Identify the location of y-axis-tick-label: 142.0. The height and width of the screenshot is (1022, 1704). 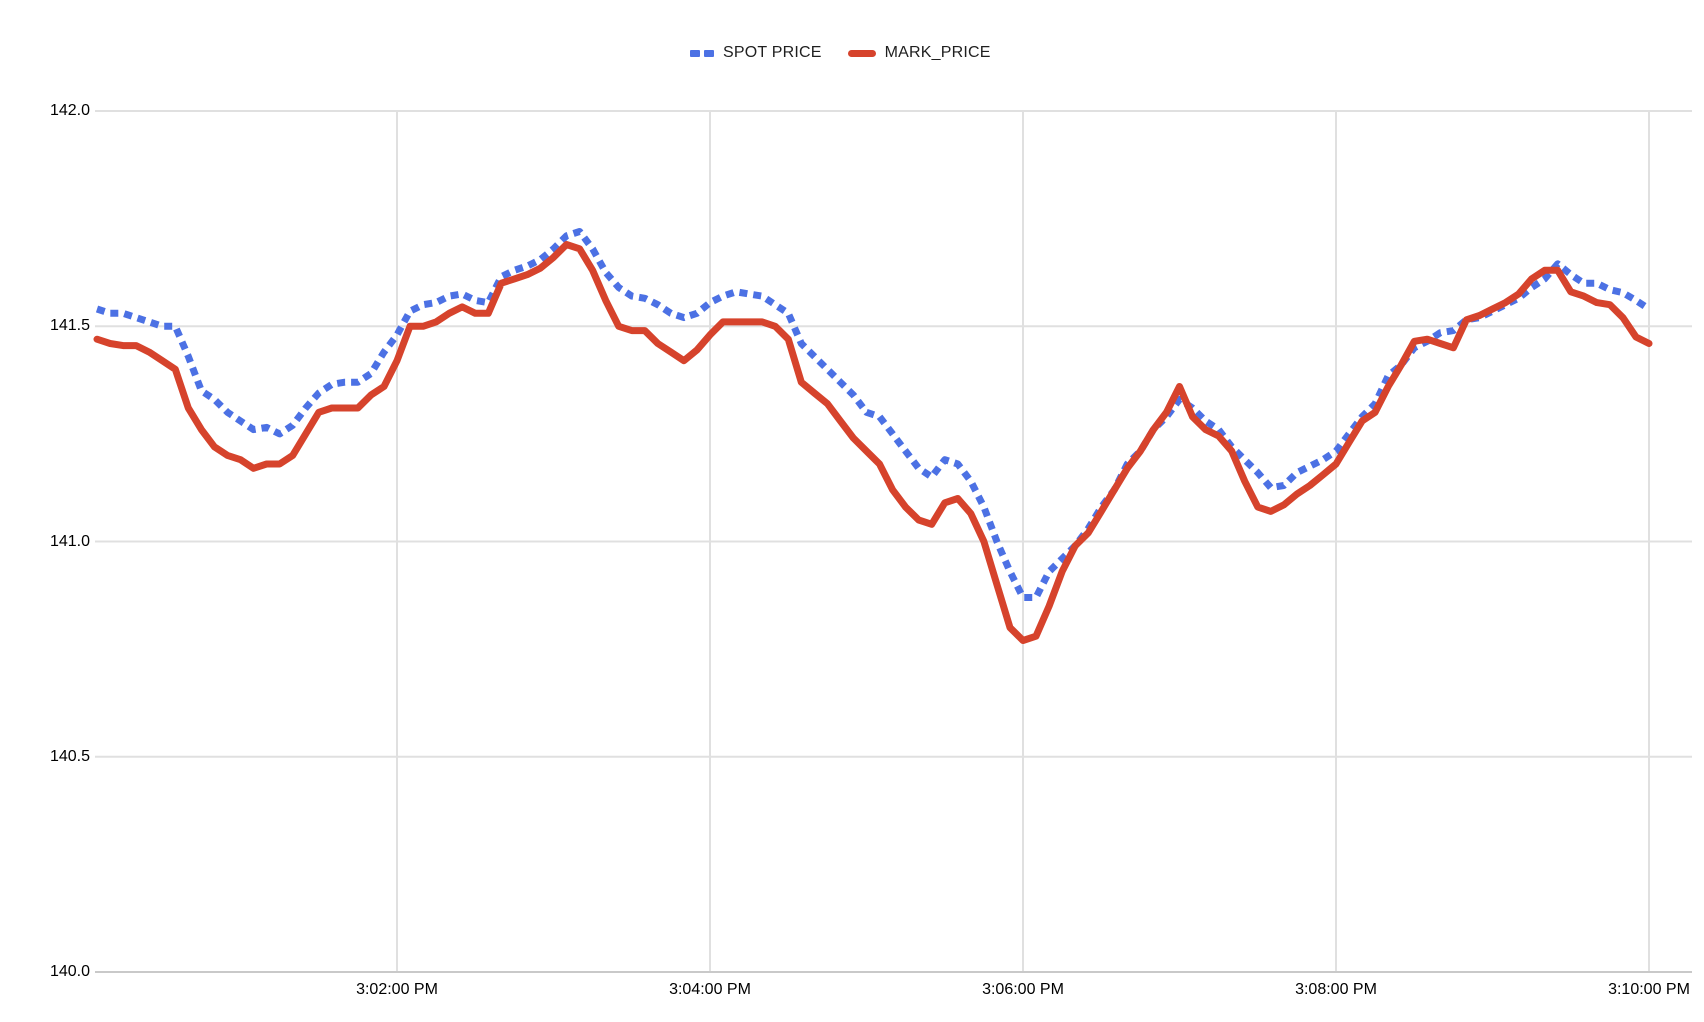
(69, 110).